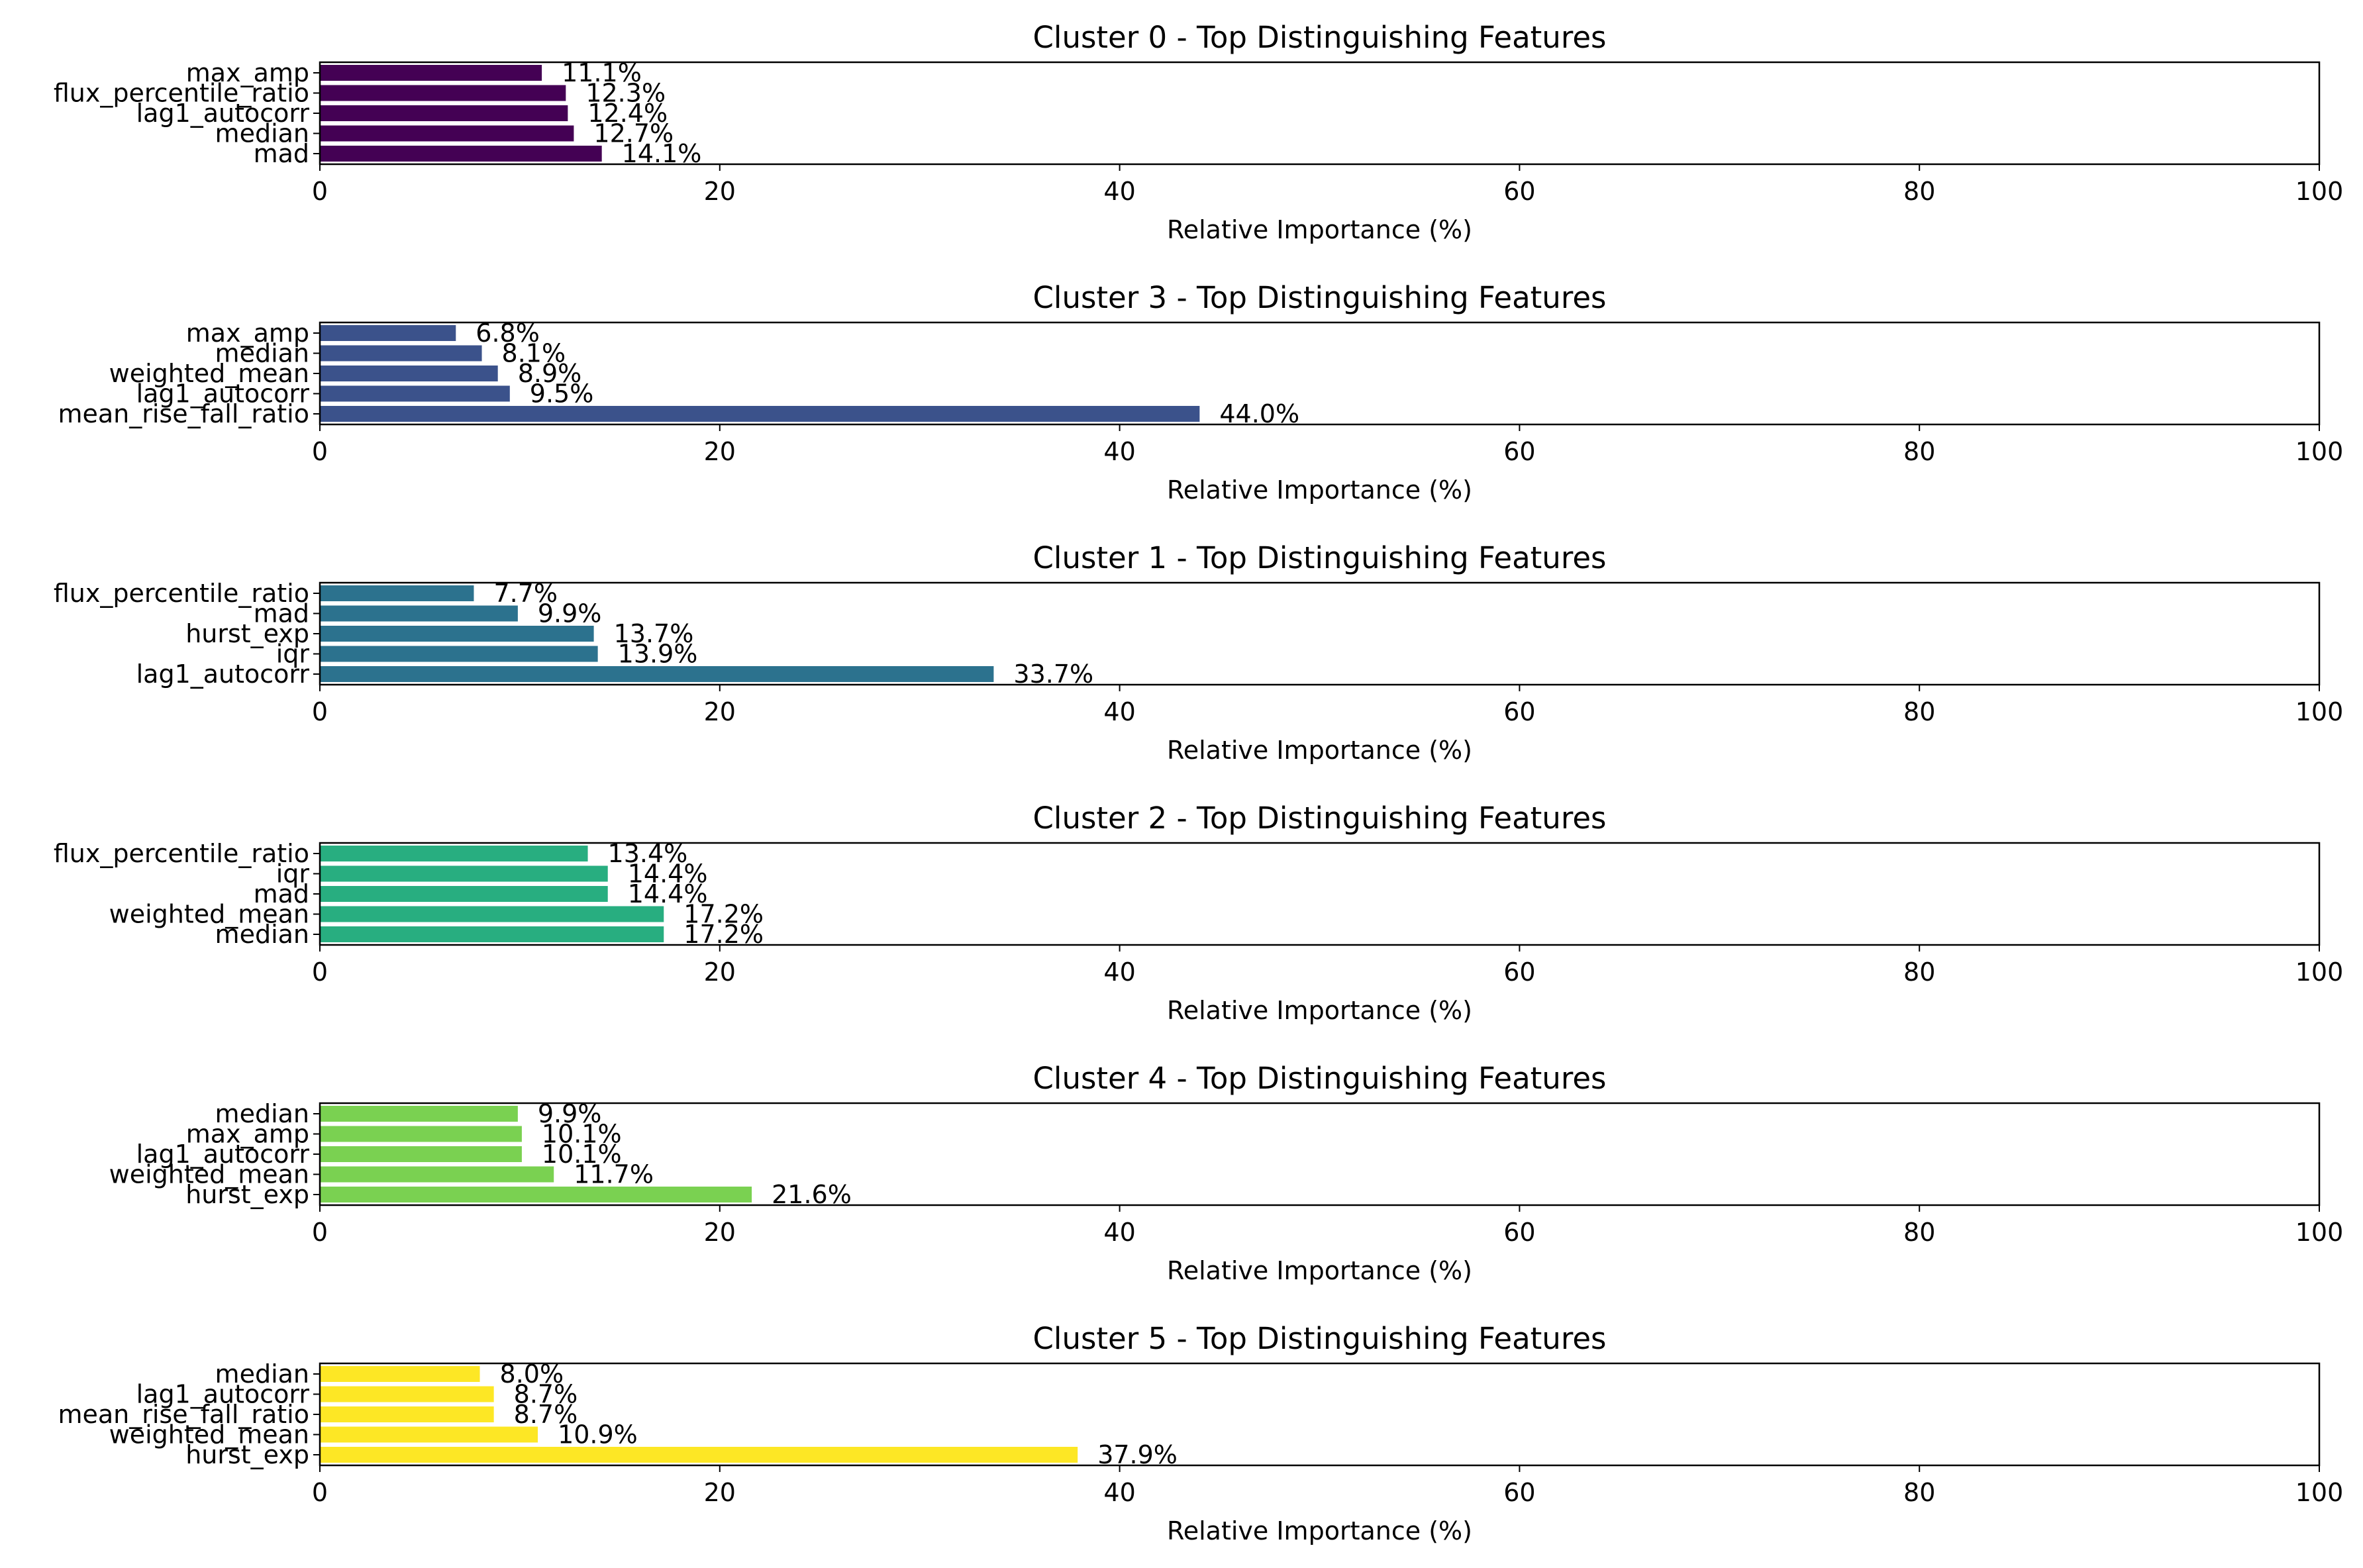 The width and height of the screenshot is (2363, 1568). Describe the element at coordinates (1138, 1454) in the screenshot. I see `data-label: 37.9%` at that location.